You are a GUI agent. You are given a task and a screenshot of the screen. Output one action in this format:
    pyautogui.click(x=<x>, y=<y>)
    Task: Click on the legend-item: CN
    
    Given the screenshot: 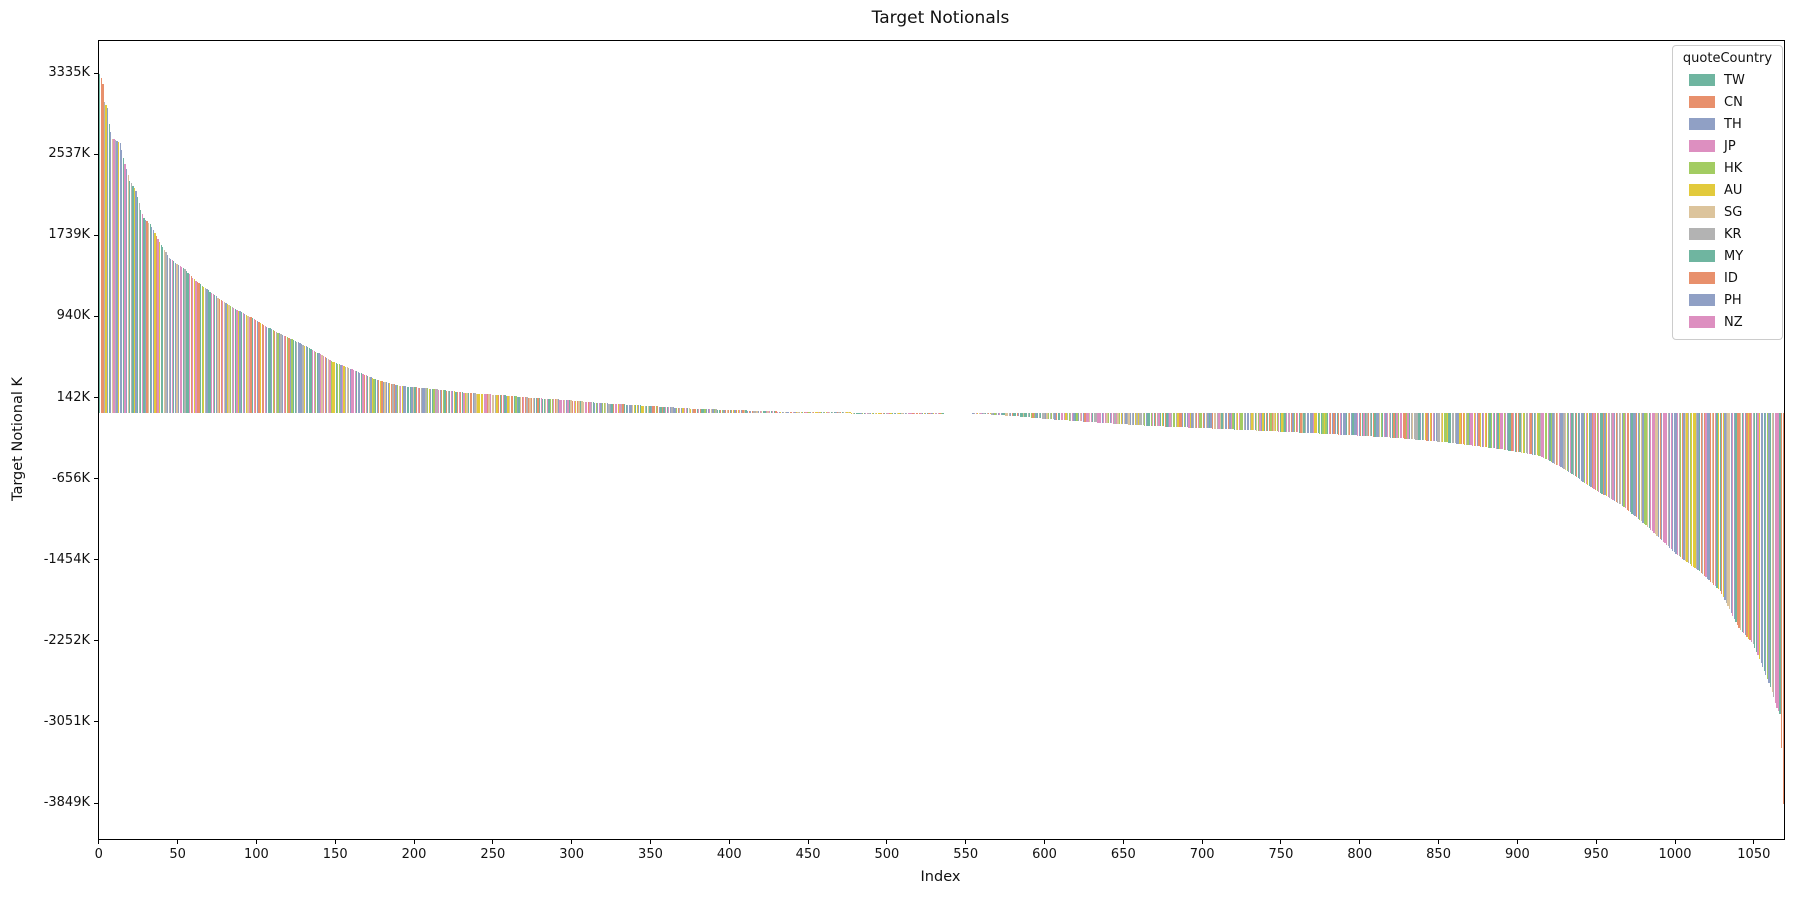 What is the action you would take?
    pyautogui.click(x=1727, y=102)
    